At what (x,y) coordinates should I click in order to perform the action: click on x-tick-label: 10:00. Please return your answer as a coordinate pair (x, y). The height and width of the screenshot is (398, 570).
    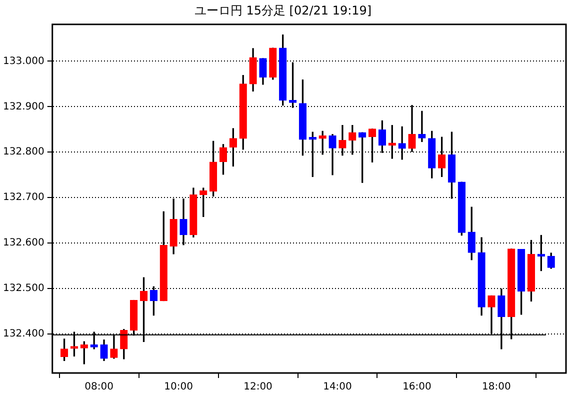
    Looking at the image, I should click on (178, 387).